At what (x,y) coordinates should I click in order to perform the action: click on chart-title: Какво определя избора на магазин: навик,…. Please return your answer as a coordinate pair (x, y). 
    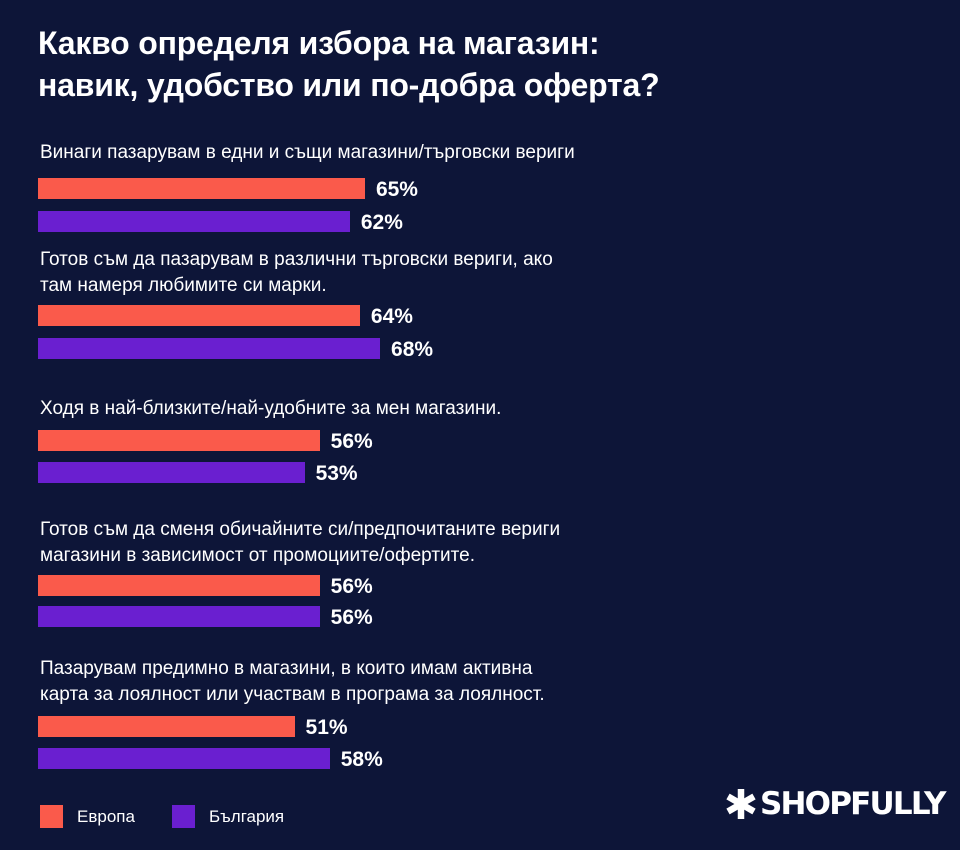
    Looking at the image, I should click on (478, 64).